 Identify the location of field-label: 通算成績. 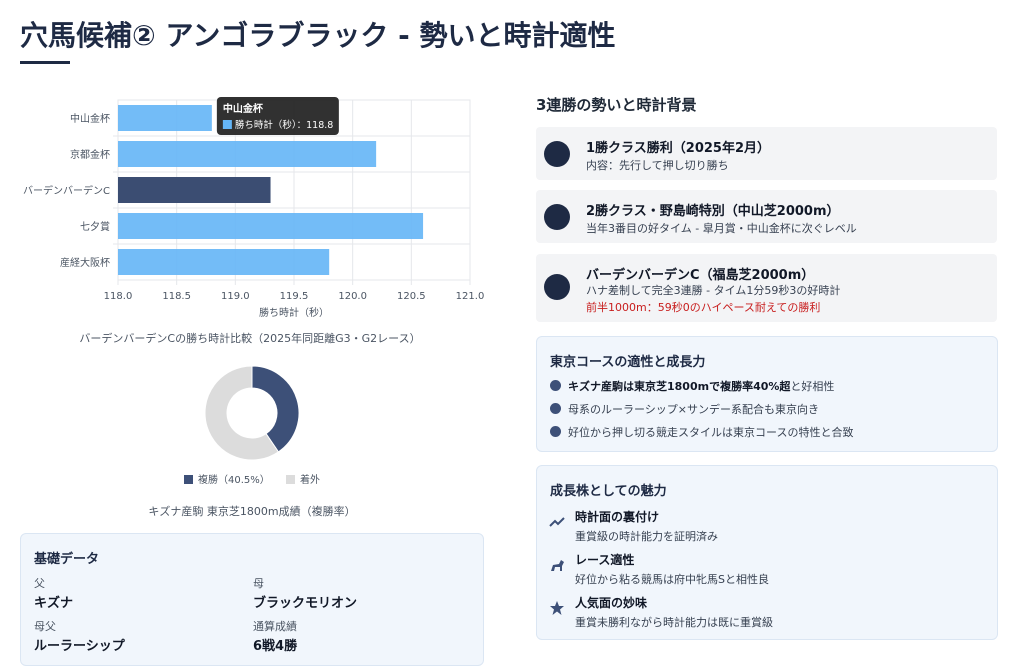
(275, 626).